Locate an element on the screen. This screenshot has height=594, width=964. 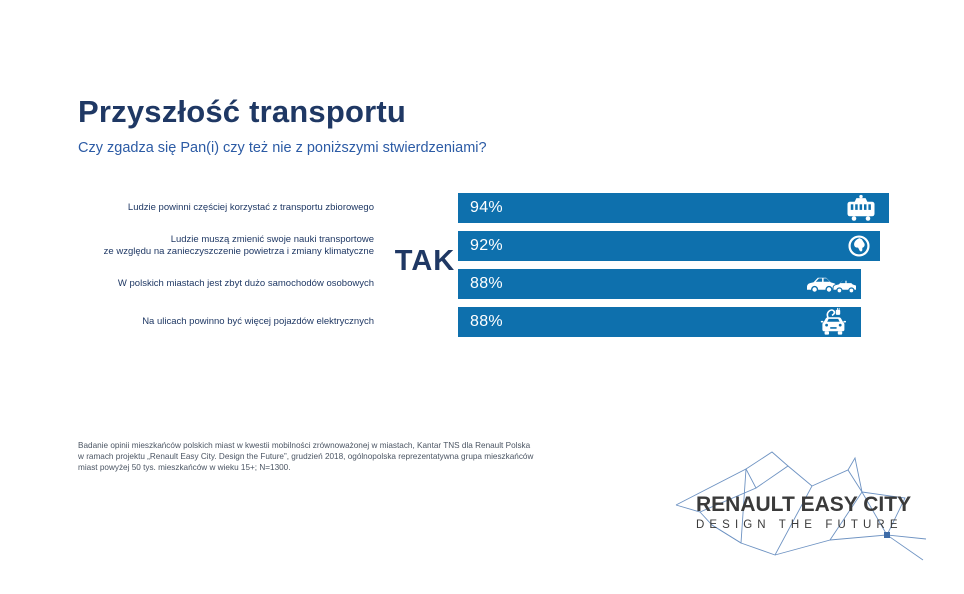
page-title: Przyszłość transportu is located at coordinates (242, 111).